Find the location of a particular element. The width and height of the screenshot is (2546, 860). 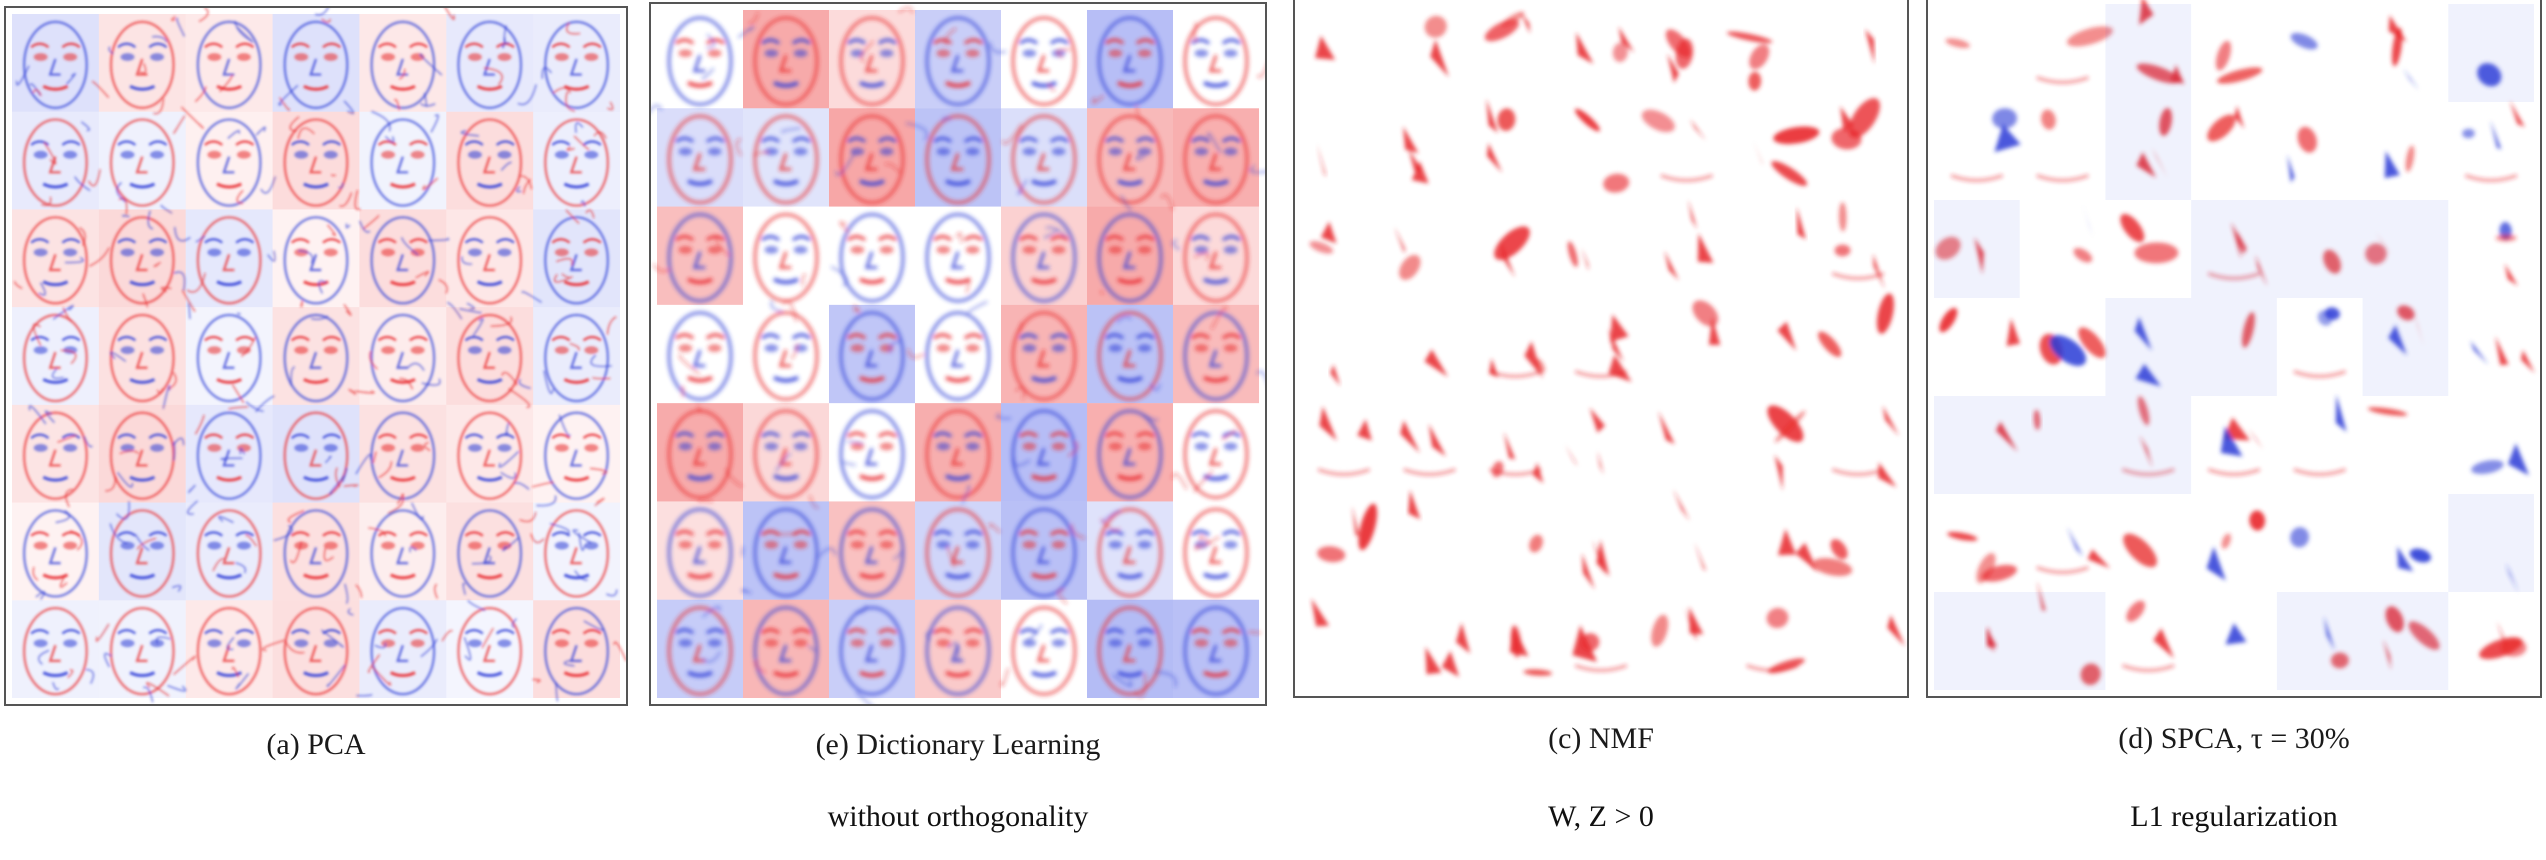

caption-spca-prefix: (d) is located at coordinates (2136, 738).